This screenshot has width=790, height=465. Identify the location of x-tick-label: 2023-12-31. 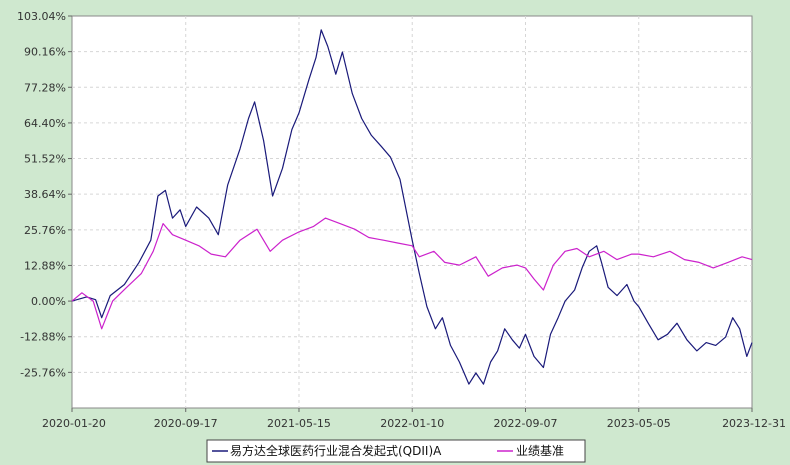
(754, 423).